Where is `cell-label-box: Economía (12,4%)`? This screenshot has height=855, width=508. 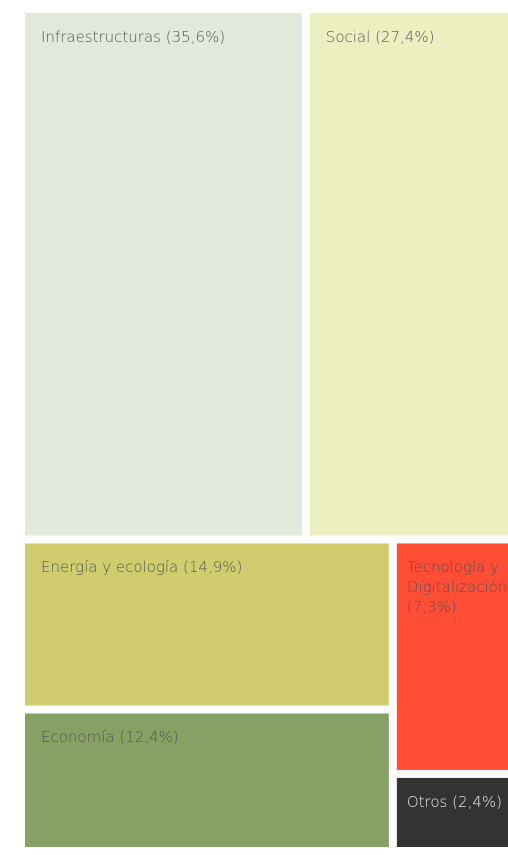 cell-label-box: Economía (12,4%) is located at coordinates (214, 737).